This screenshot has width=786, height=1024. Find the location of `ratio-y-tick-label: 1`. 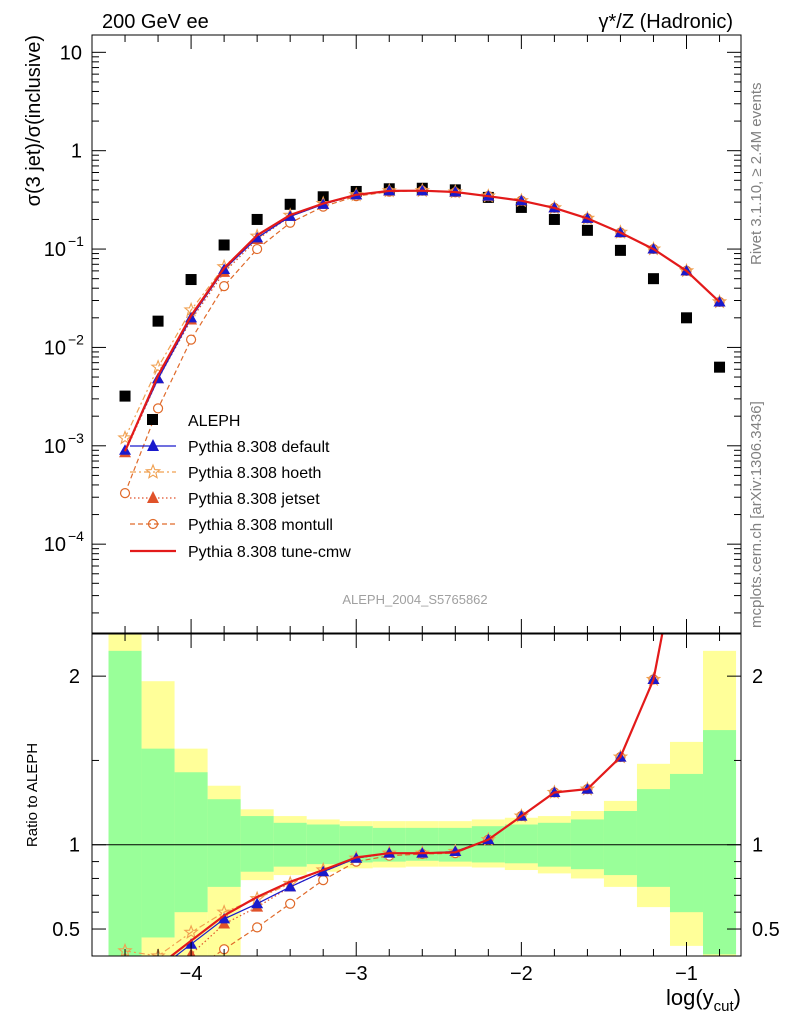

ratio-y-tick-label: 1 is located at coordinates (74, 846).